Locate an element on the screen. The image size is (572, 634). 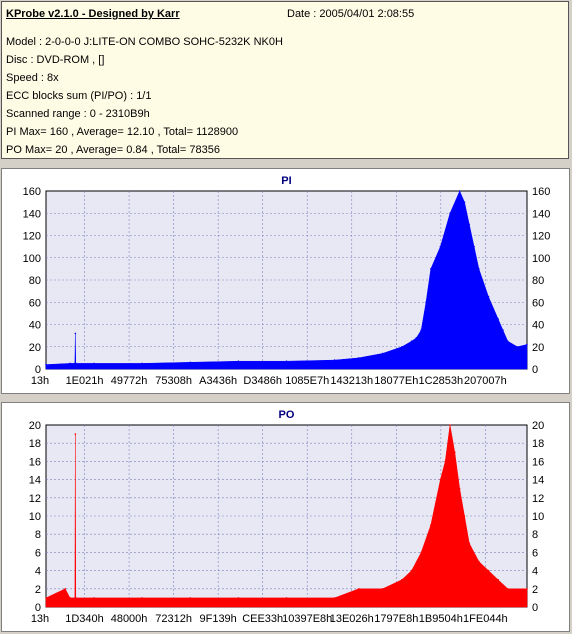
pi-ytick-right: 120 is located at coordinates (541, 237).